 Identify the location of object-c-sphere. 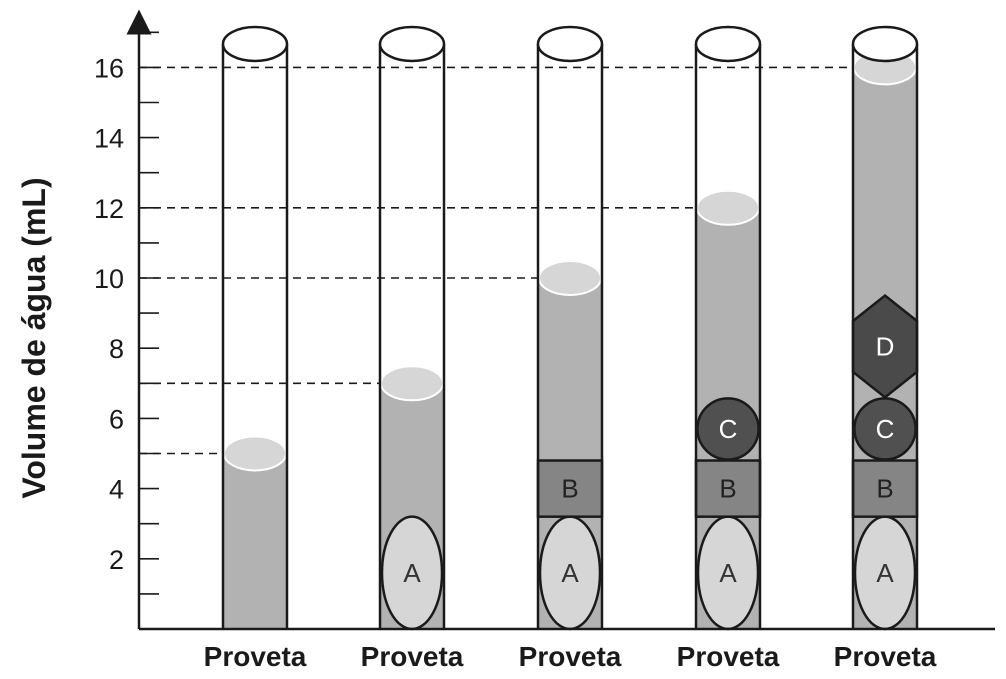
(728, 429).